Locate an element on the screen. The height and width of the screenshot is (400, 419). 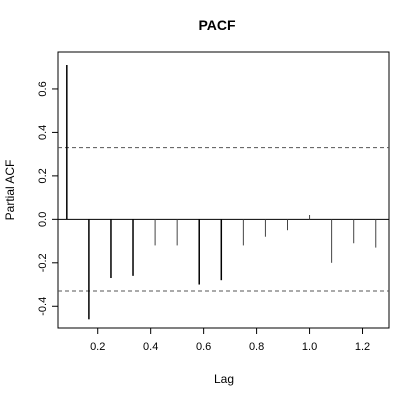
x-axis: 0.2 0.4 0.6 0.8 1.0 1.2 is located at coordinates (230, 340).